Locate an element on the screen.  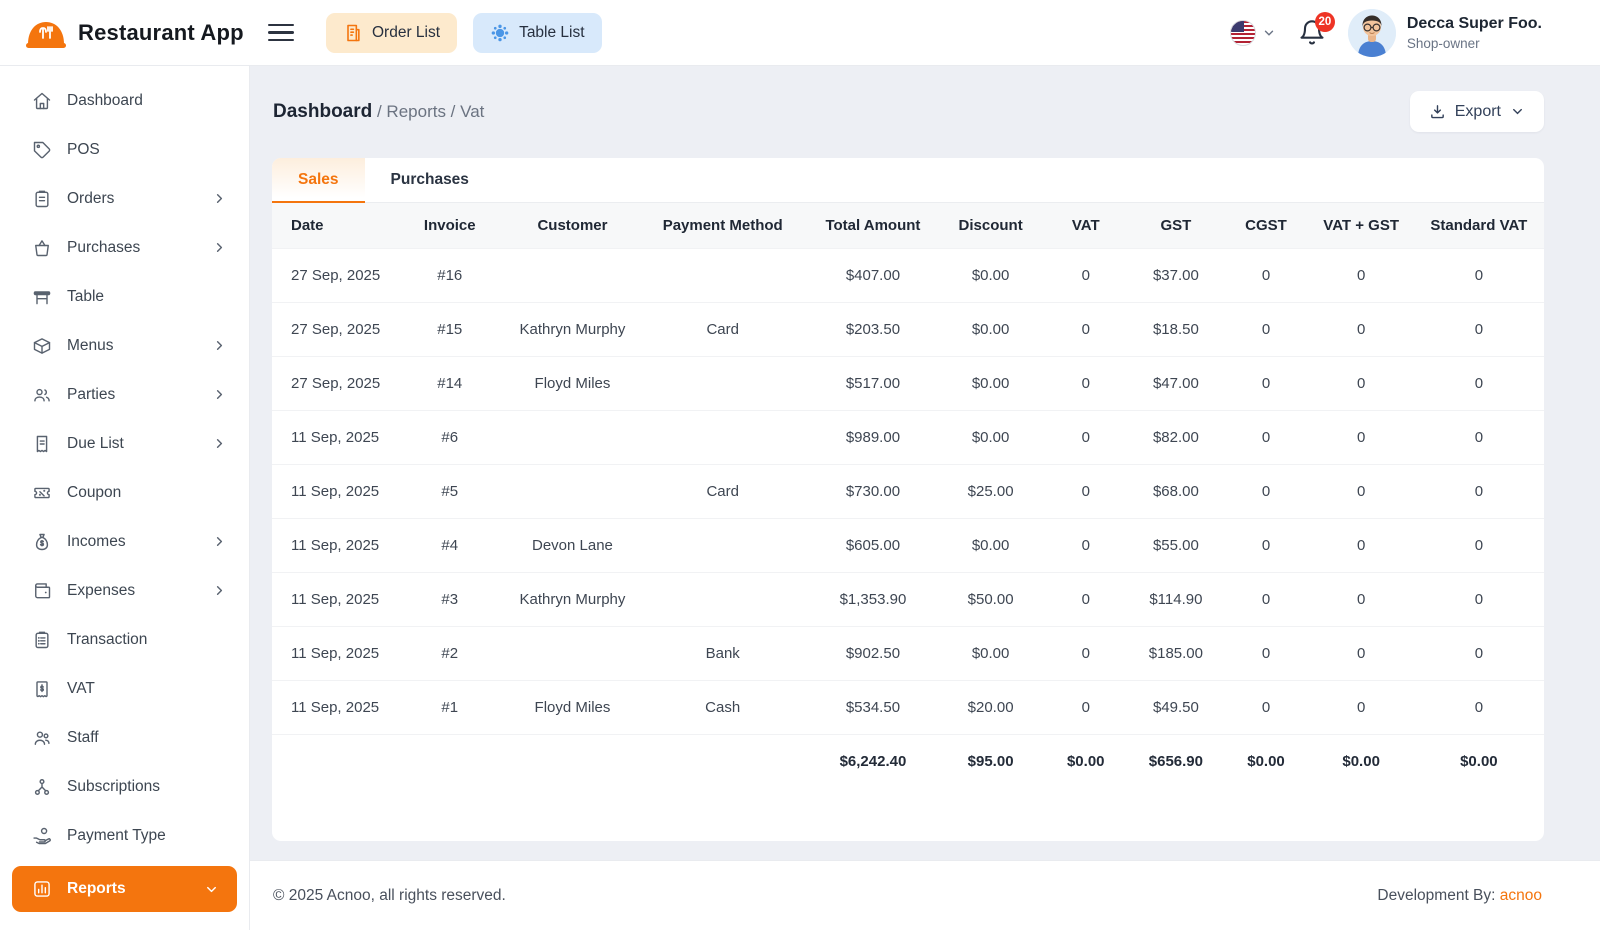
sidebar-item-vat: VAT is located at coordinates (124, 688).